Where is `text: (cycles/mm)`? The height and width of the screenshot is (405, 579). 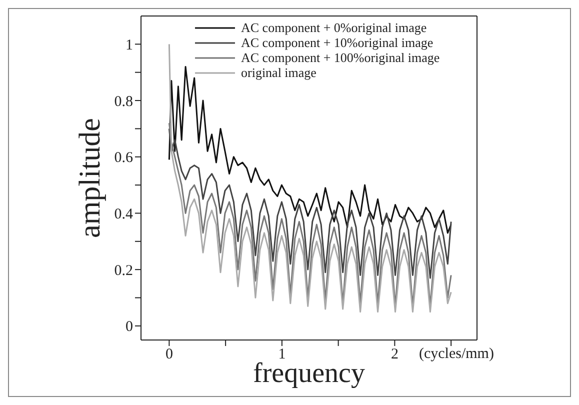
text: (cycles/mm) is located at coordinates (456, 354).